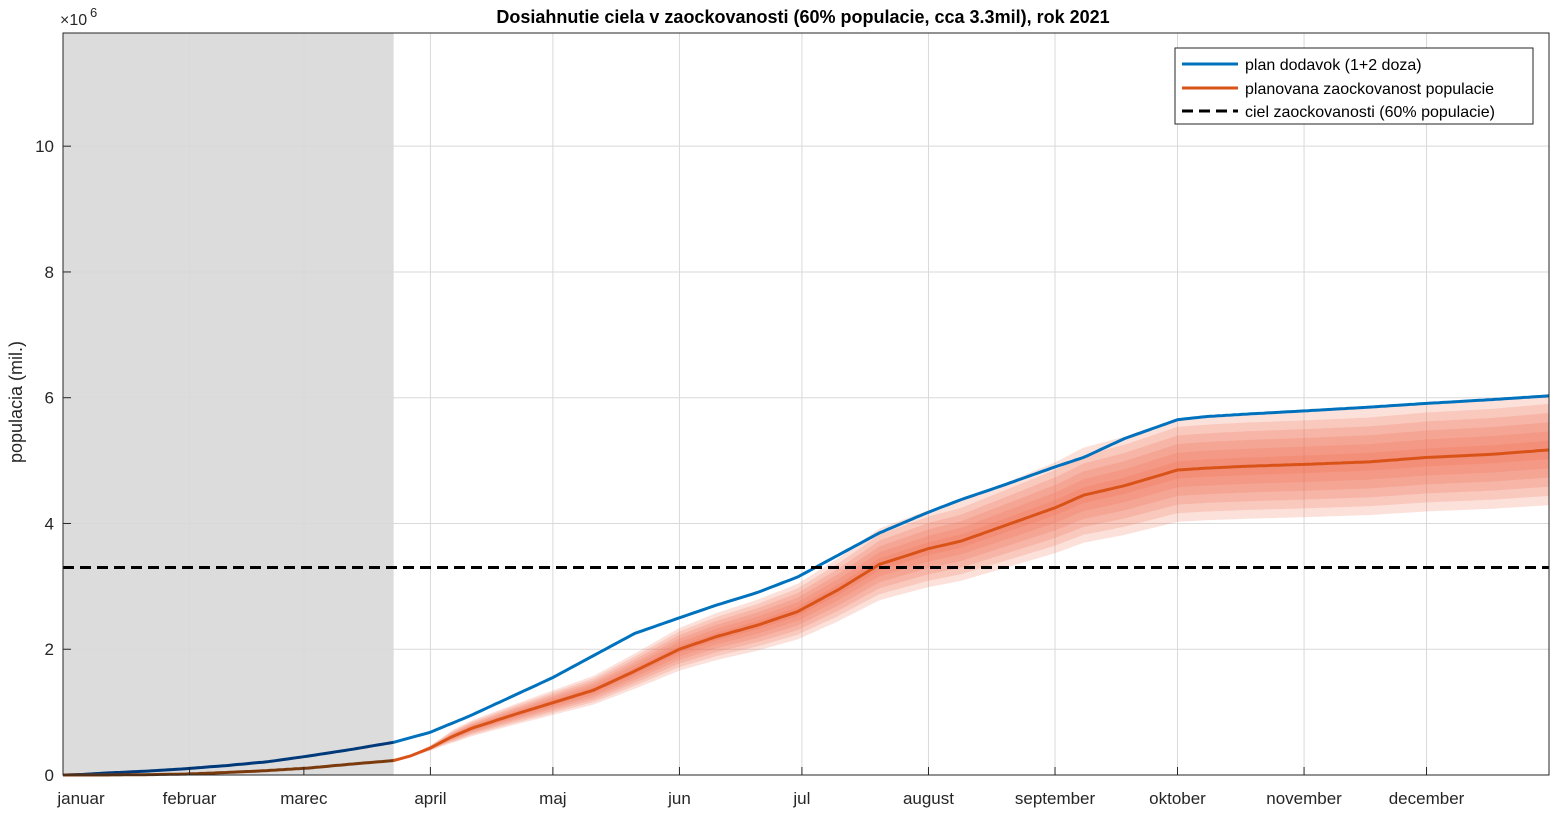 Image resolution: width=1562 pixels, height=816 pixels. Describe the element at coordinates (16, 402) in the screenshot. I see `y-axis-label: populacia (mil.)` at that location.